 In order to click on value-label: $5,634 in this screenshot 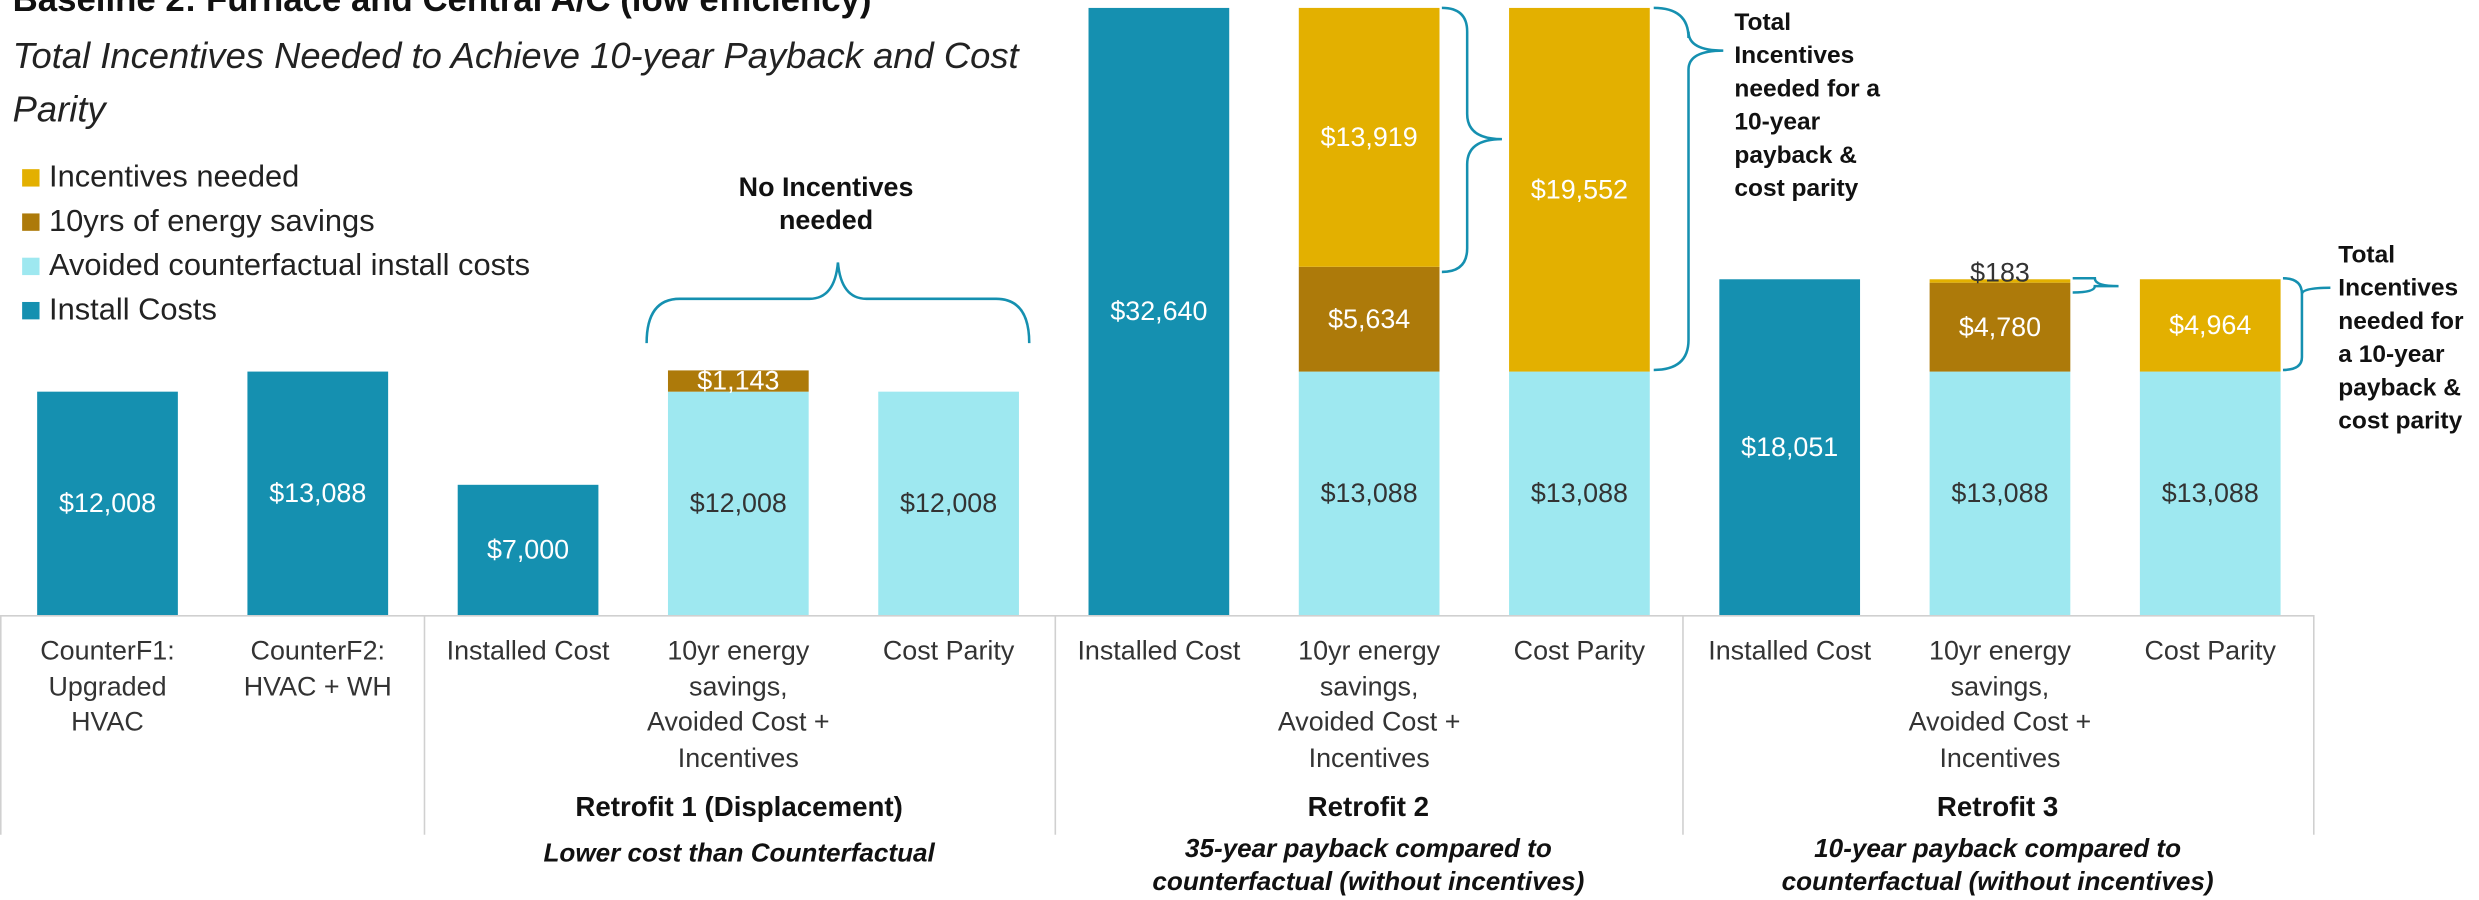, I will do `click(1369, 319)`.